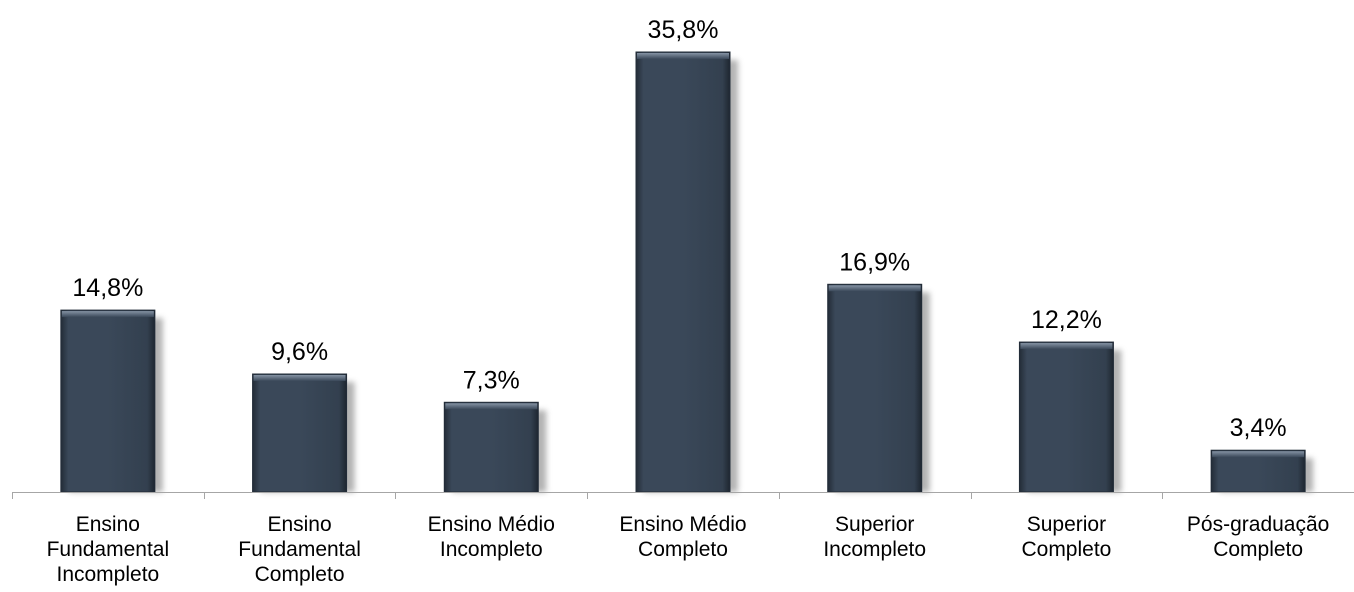 The image size is (1354, 592). I want to click on value-label: 9,6%, so click(299, 352).